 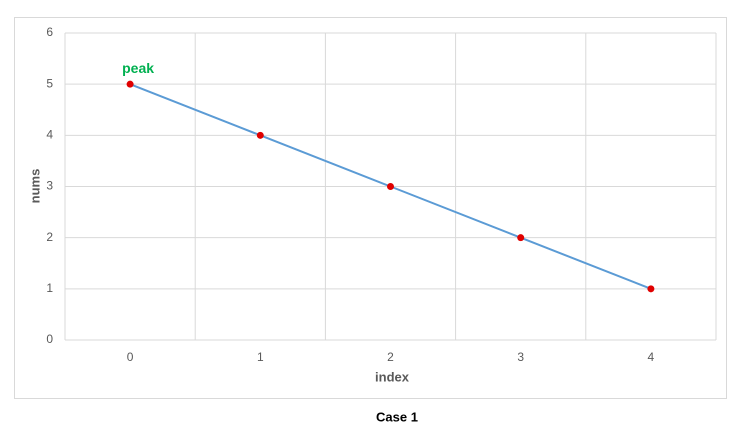 I want to click on x-tick-label: 3, so click(x=520, y=357).